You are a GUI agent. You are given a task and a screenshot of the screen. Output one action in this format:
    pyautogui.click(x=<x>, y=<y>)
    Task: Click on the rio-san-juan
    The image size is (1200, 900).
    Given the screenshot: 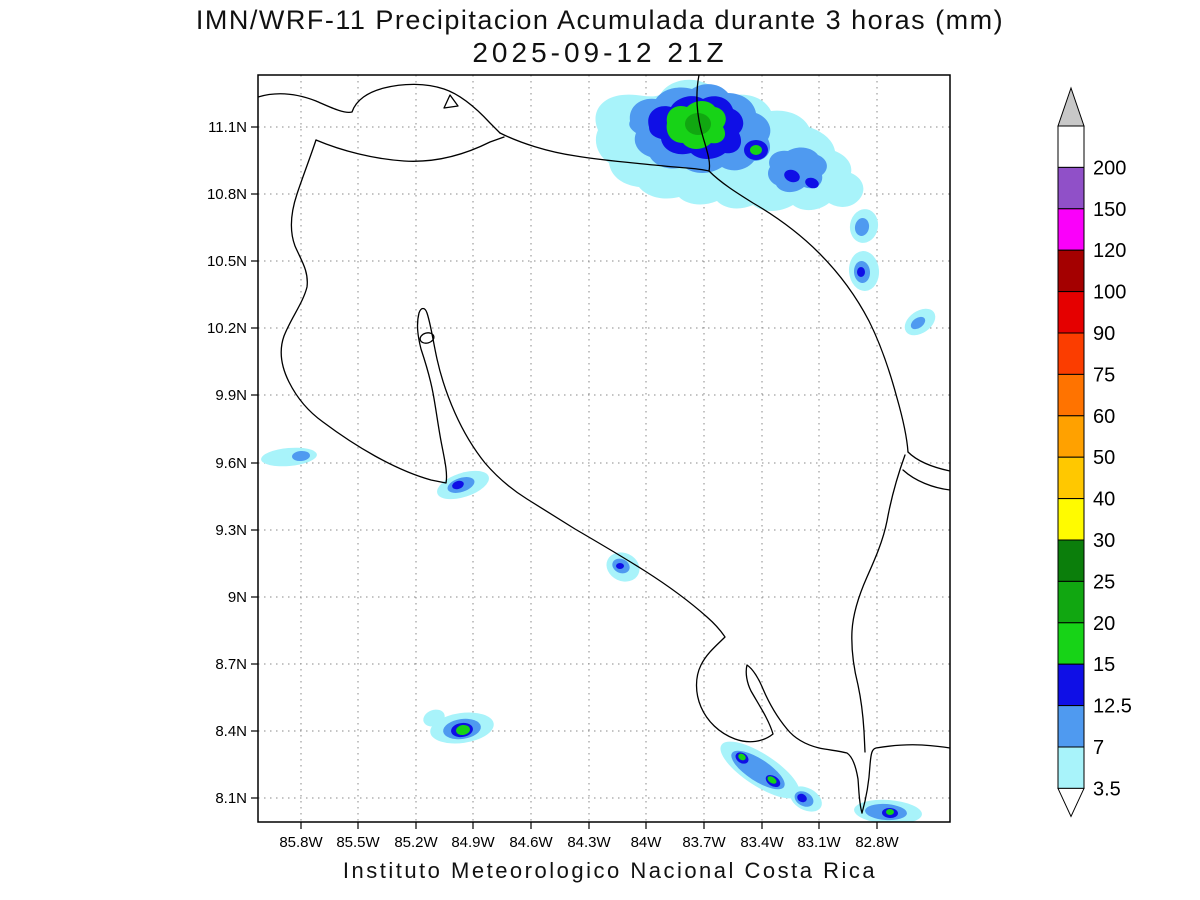 What is the action you would take?
    pyautogui.click(x=604, y=152)
    